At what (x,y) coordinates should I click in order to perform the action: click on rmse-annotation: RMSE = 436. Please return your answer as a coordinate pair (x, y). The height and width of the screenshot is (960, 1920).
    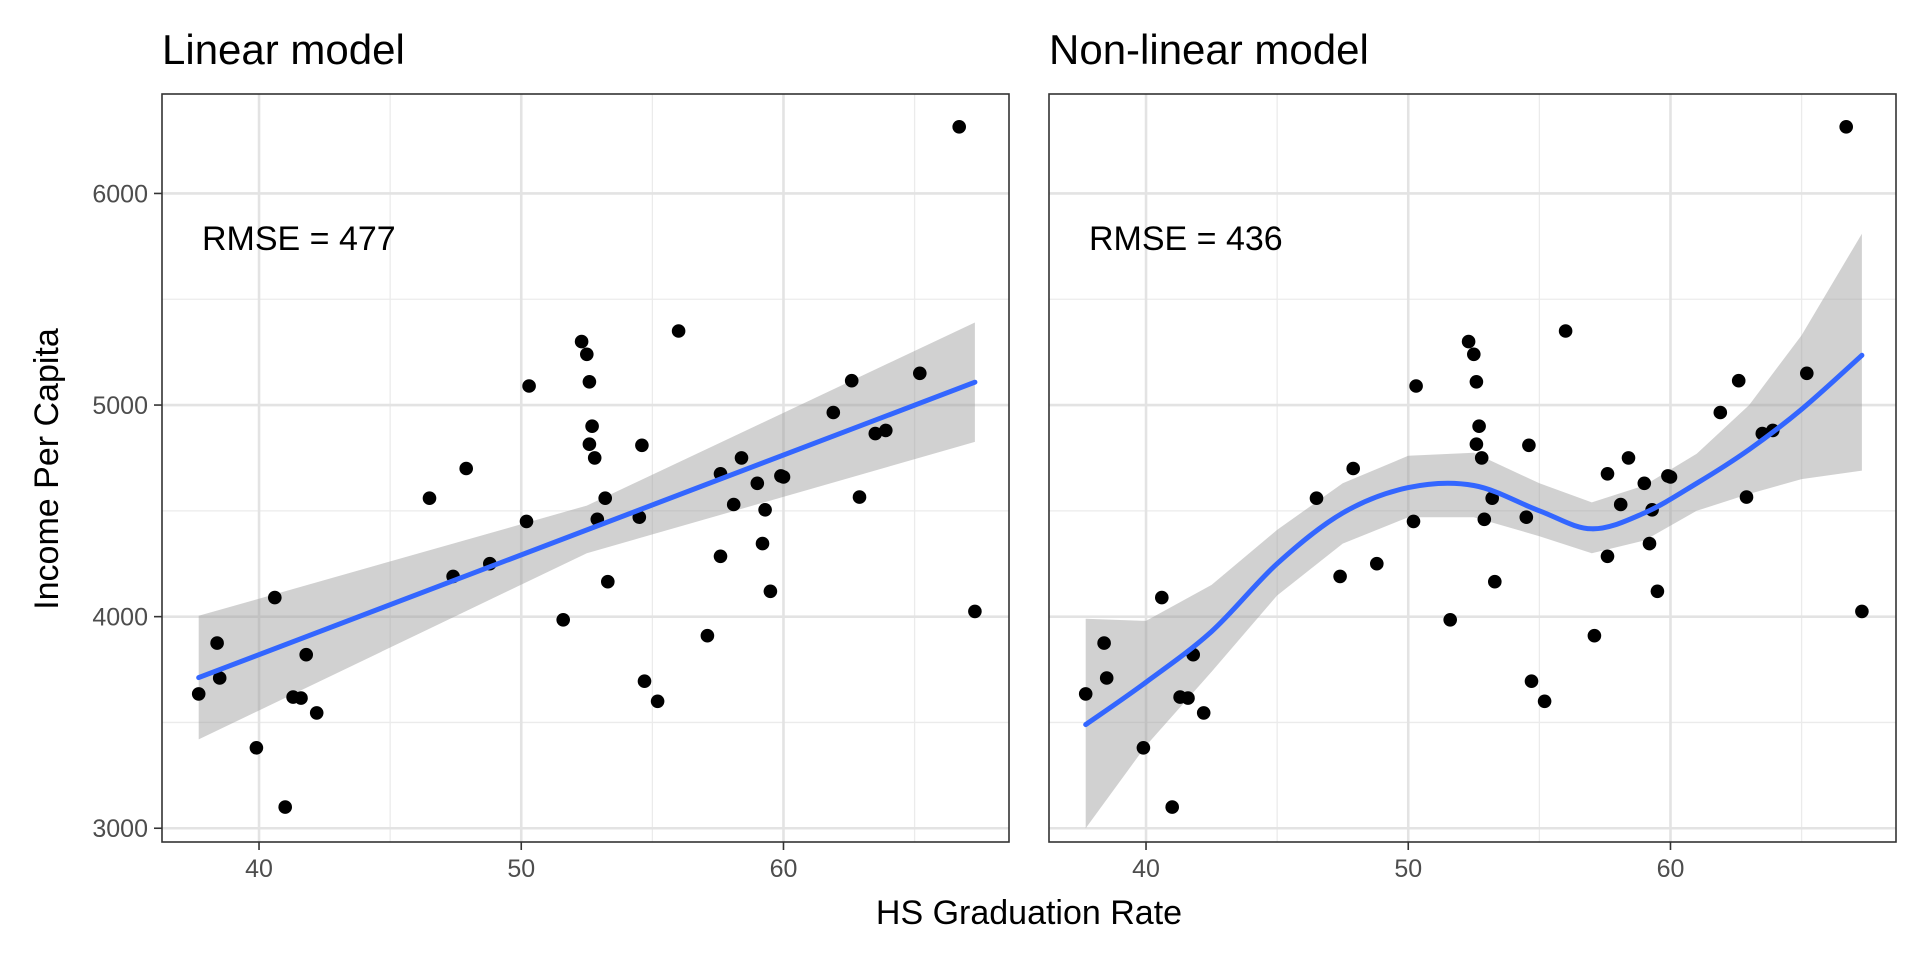
    Looking at the image, I should click on (1186, 239).